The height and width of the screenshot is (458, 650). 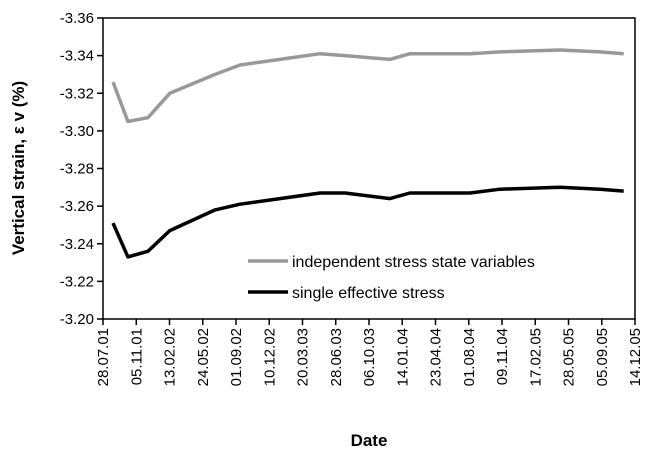 I want to click on x-tick-label: 10.12.02, so click(x=269, y=357).